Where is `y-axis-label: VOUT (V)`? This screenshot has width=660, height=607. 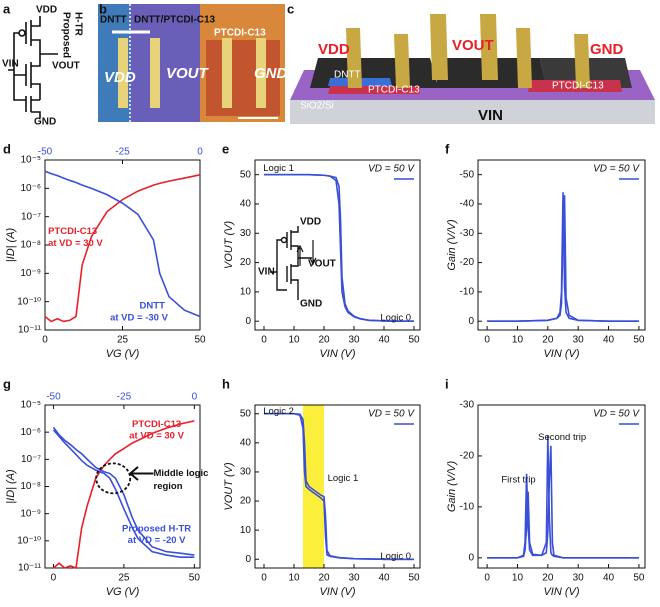 y-axis-label: VOUT (V) is located at coordinates (229, 245).